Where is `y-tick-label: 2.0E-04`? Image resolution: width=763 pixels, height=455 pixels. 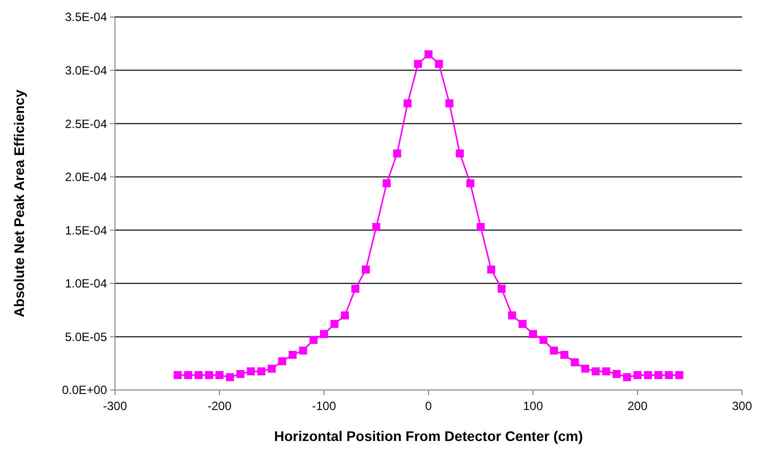
y-tick-label: 2.0E-04 is located at coordinates (86, 177).